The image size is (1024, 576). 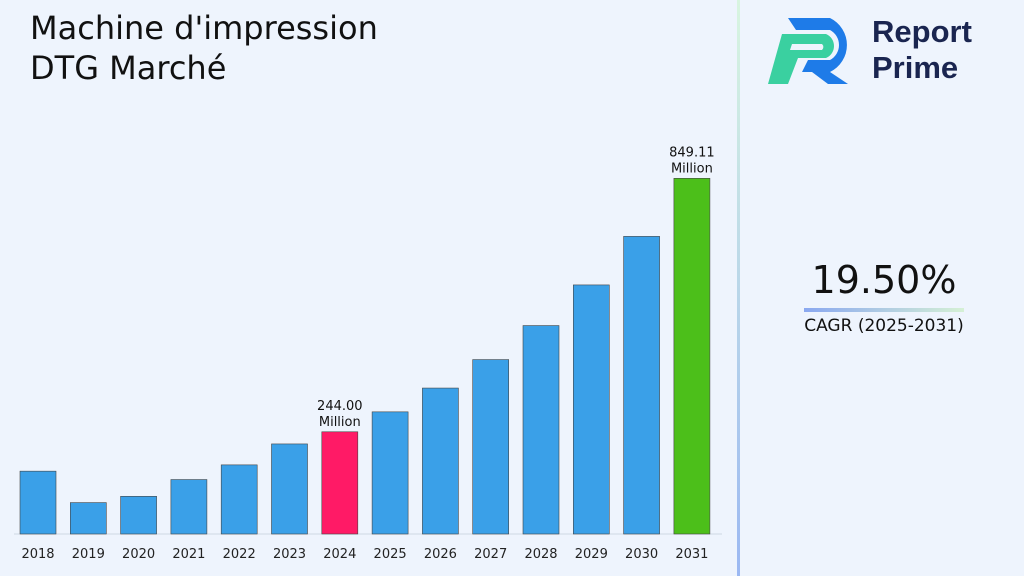 What do you see at coordinates (540, 554) in the screenshot?
I see `x-tick-label: 2028` at bounding box center [540, 554].